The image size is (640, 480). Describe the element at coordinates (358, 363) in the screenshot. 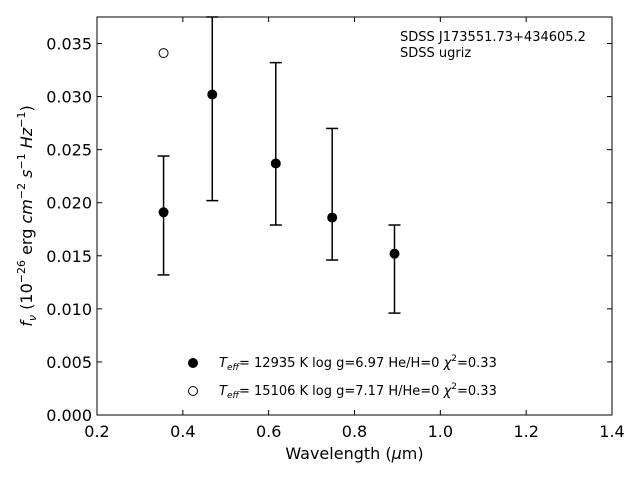

I see `legend-entry-1: Teff= 12935 K log g=6.97 He/H=0 χ2=0.33` at that location.